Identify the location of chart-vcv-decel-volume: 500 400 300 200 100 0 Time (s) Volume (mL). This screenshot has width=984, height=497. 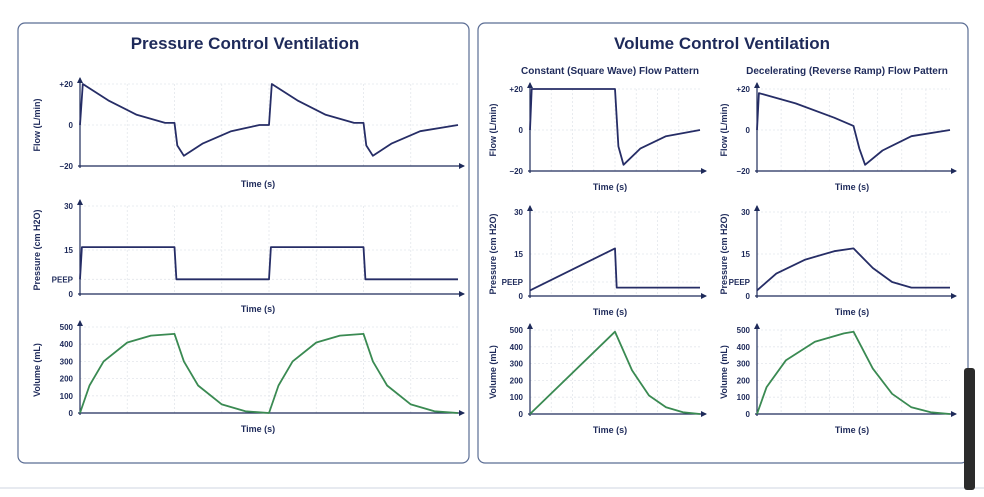
(838, 379).